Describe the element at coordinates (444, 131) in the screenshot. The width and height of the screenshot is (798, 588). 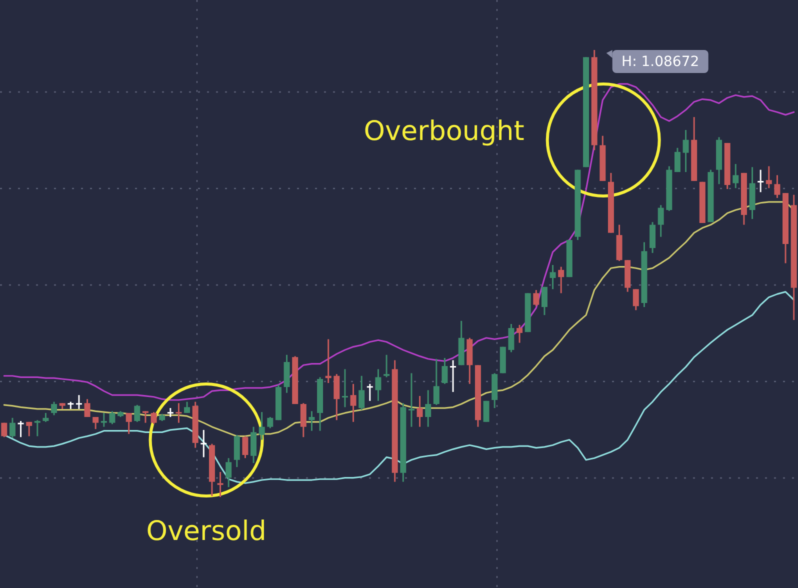
I see `annotation: Overbought` at that location.